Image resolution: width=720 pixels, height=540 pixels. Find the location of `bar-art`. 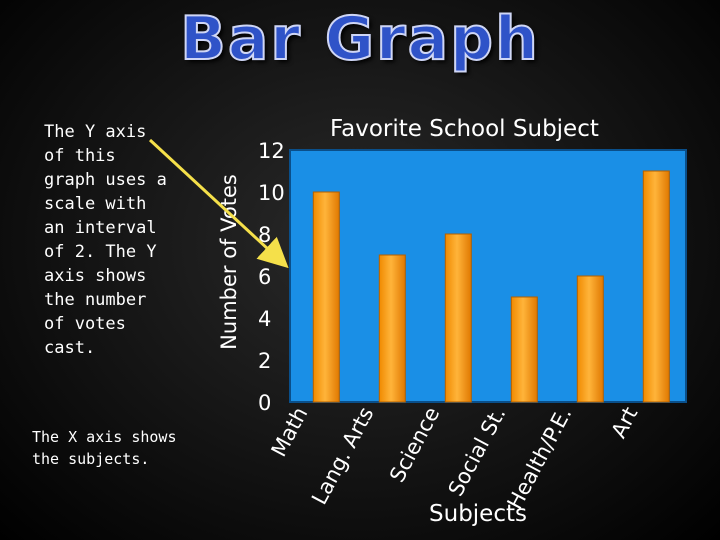

bar-art is located at coordinates (656, 286).